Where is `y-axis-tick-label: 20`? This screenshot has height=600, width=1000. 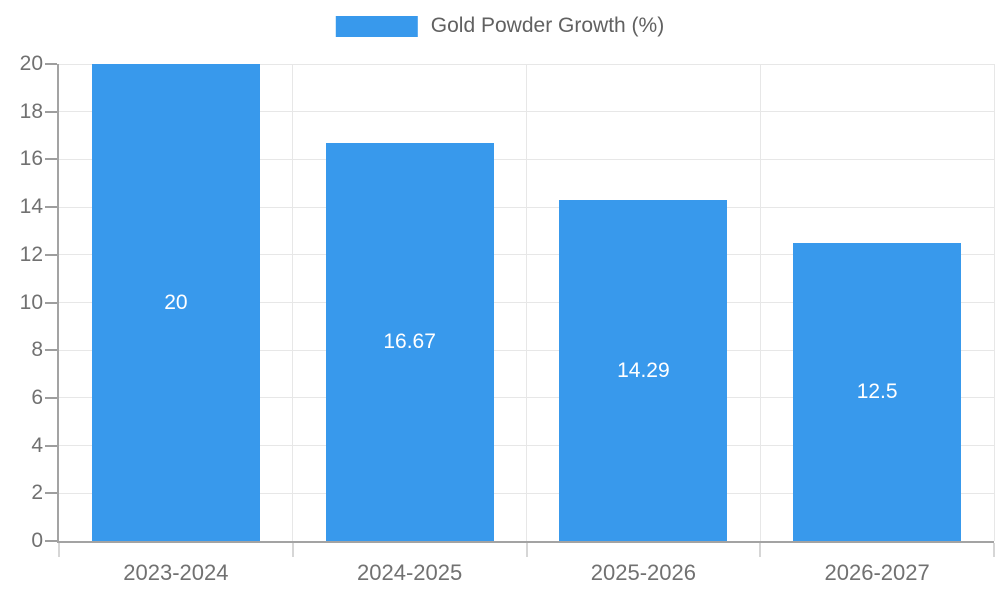 y-axis-tick-label: 20 is located at coordinates (31, 63).